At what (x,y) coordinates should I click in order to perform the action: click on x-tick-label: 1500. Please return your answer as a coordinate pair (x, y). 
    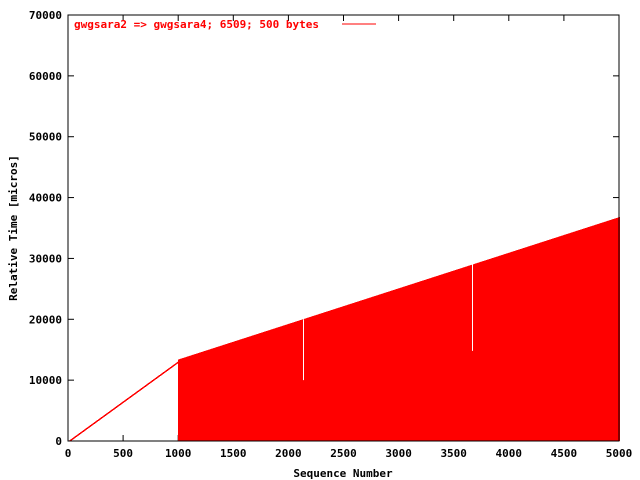
    Looking at the image, I should click on (233, 453).